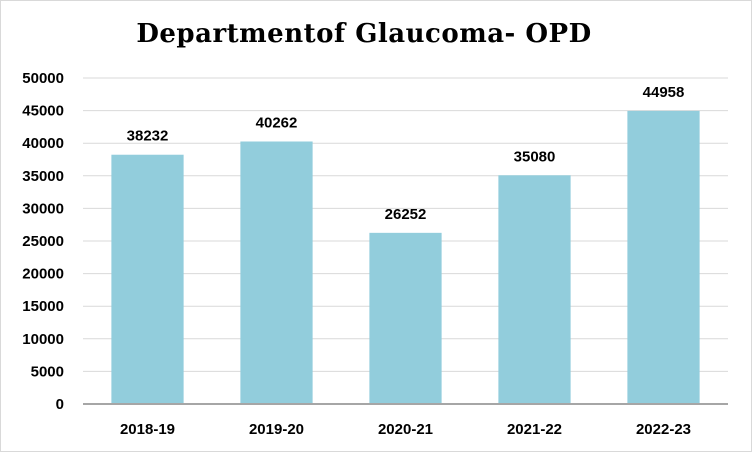 Image resolution: width=752 pixels, height=453 pixels. Describe the element at coordinates (43, 274) in the screenshot. I see `y-tick-label: 20000` at that location.